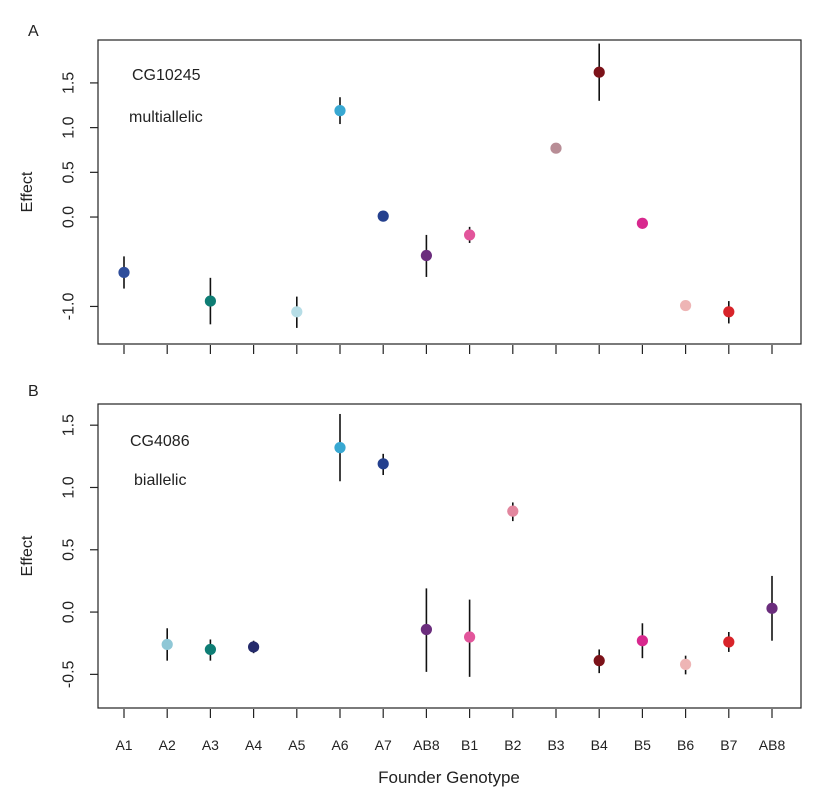 The width and height of the screenshot is (830, 800). What do you see at coordinates (33, 391) in the screenshot?
I see `panel-b-label: B` at bounding box center [33, 391].